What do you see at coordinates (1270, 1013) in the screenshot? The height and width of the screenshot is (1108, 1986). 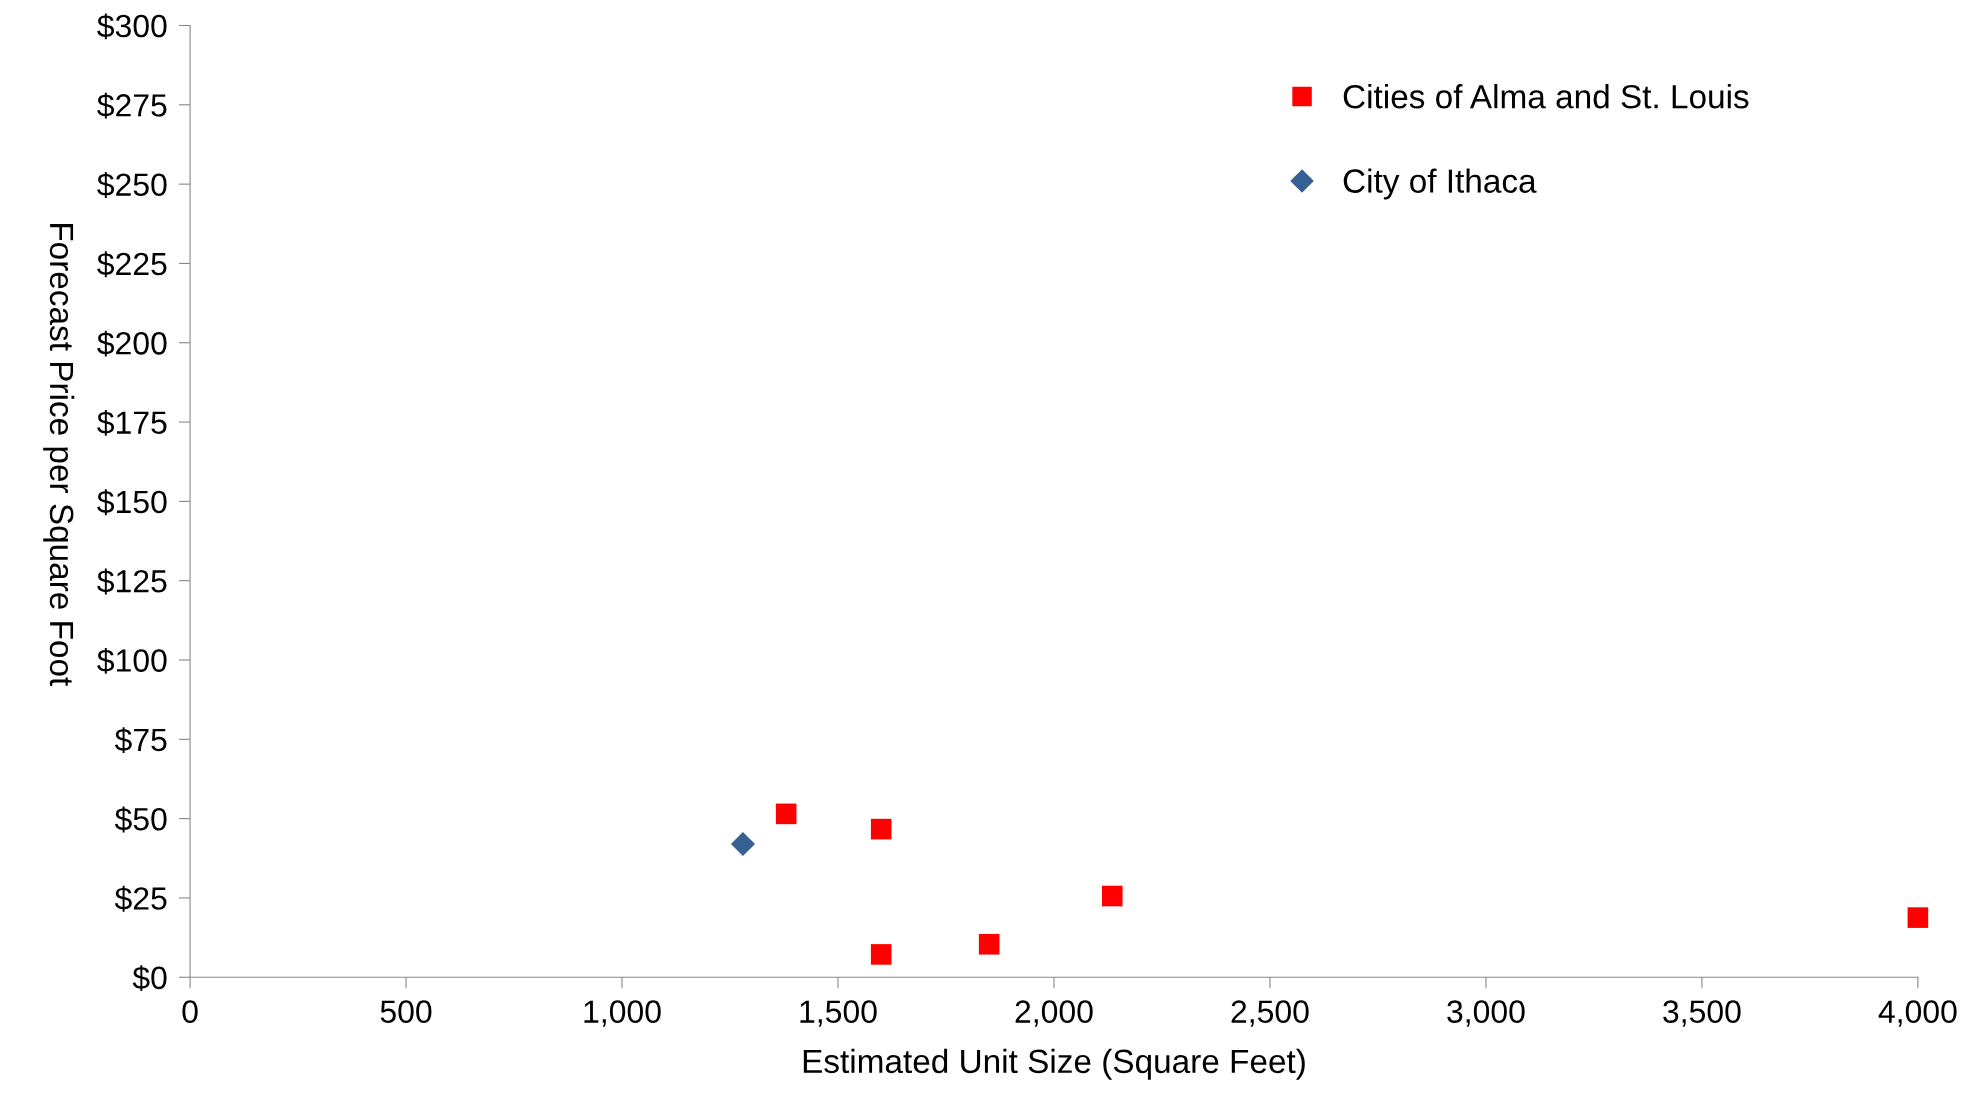 I see `x-tick-label: 2,500` at bounding box center [1270, 1013].